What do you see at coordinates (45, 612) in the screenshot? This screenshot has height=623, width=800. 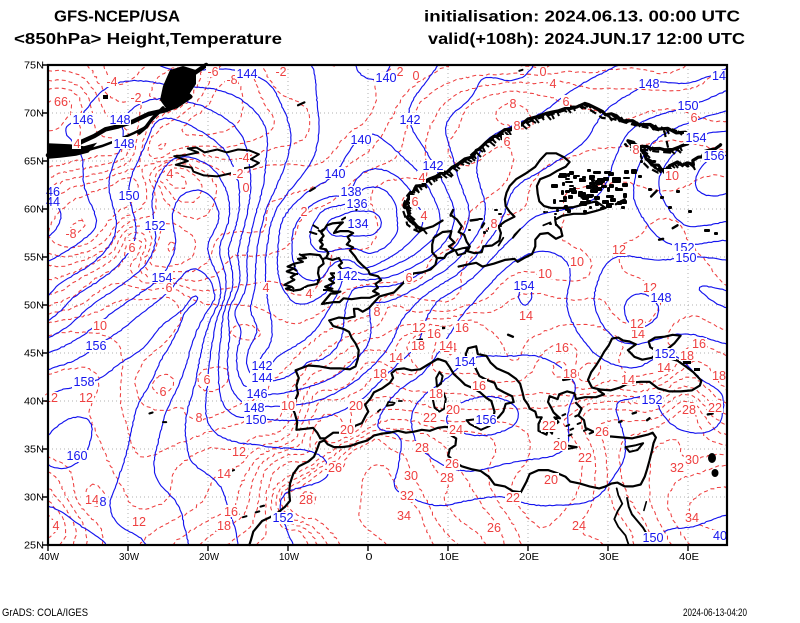 I see `svg-text: GrADS: COLA/IGES` at bounding box center [45, 612].